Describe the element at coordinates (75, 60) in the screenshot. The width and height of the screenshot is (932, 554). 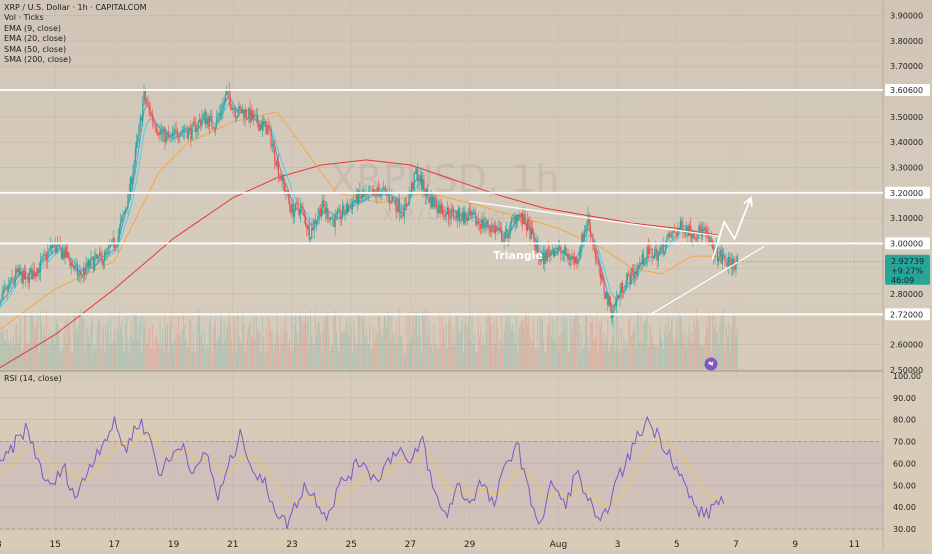
I see `indicator-sma200: SMA (200, close)` at that location.